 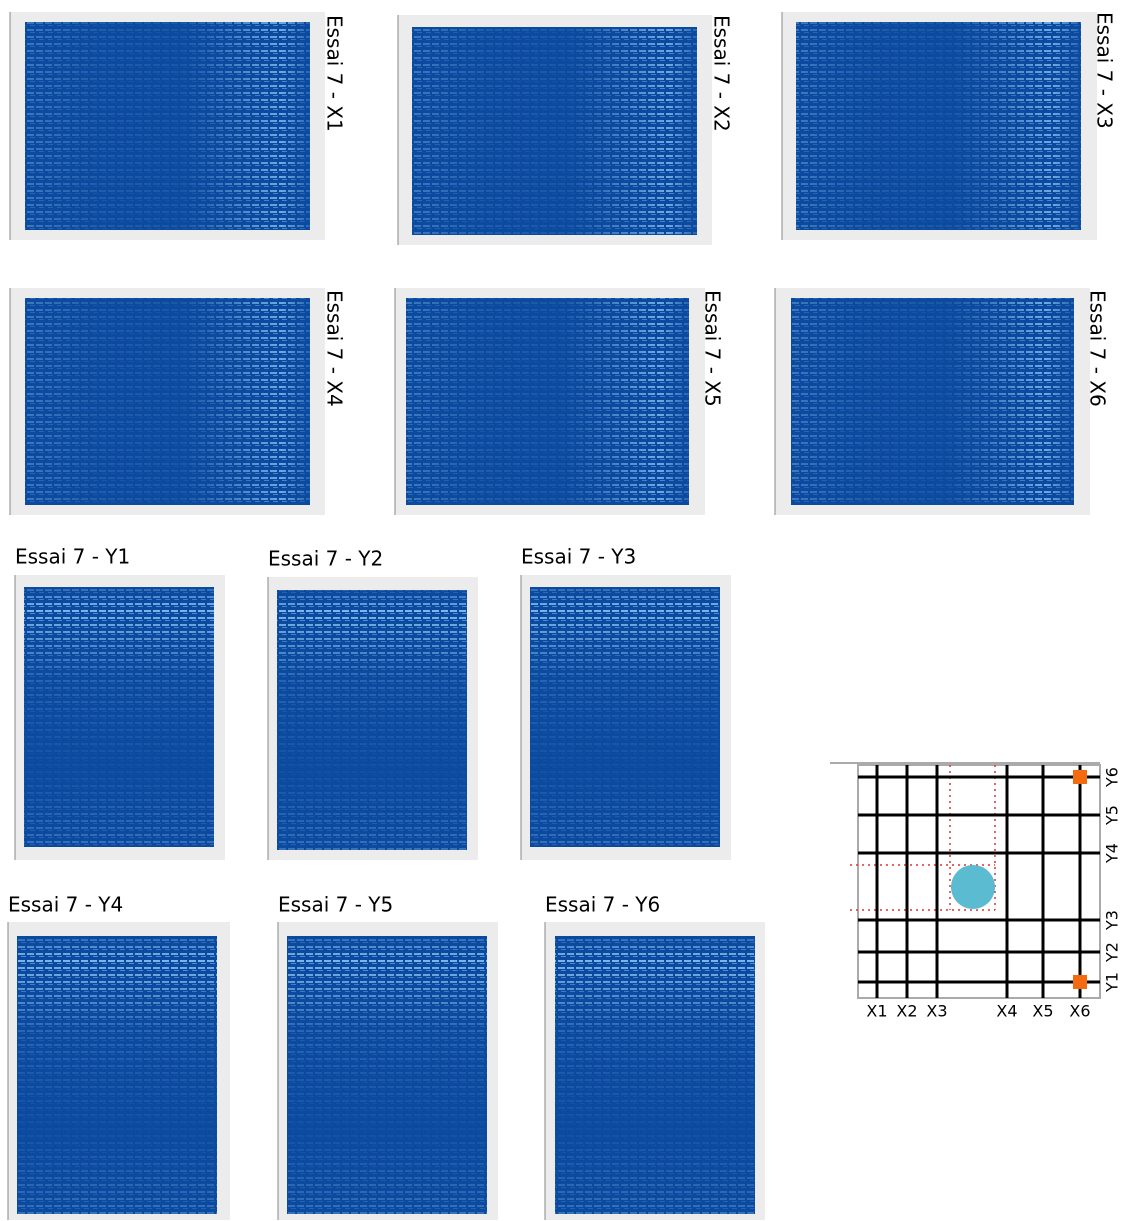 I want to click on panel-title: Essai 7 - X1, so click(x=335, y=73).